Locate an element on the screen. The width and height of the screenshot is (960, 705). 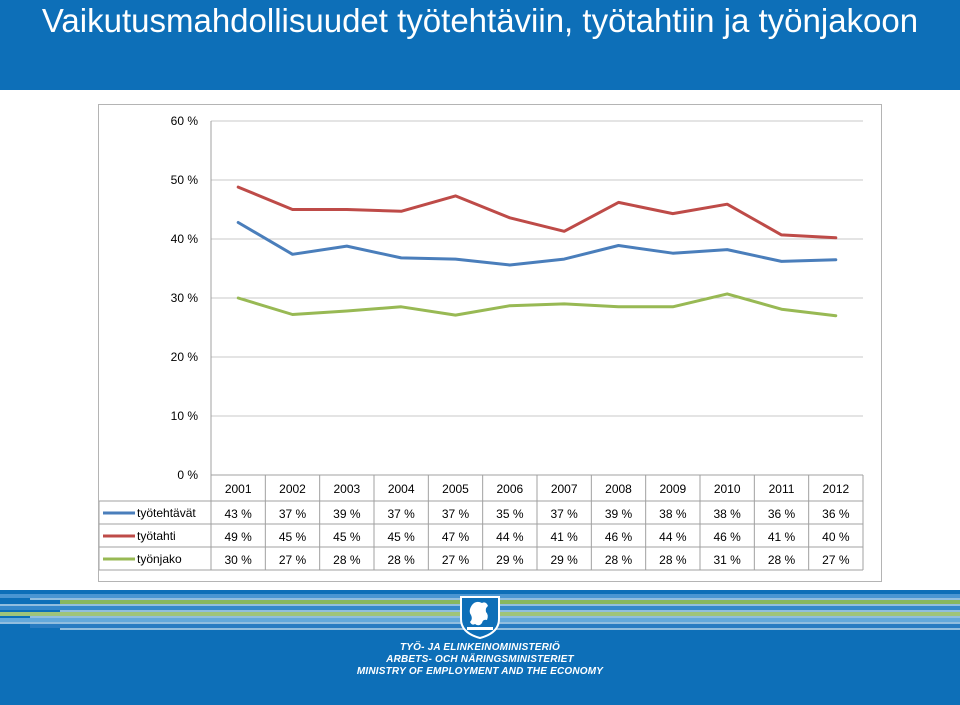
x-tick-label: 2012 is located at coordinates (835, 489).